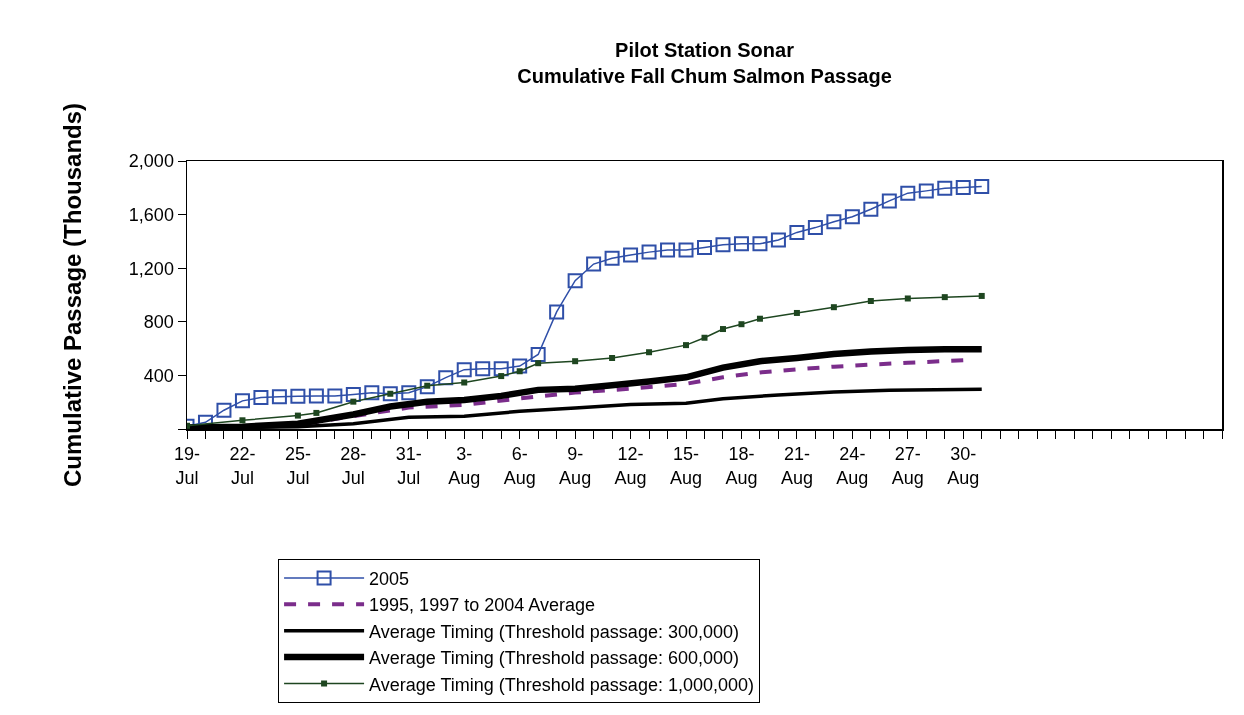  I want to click on x-tick-label: 15- Aug, so click(686, 466).